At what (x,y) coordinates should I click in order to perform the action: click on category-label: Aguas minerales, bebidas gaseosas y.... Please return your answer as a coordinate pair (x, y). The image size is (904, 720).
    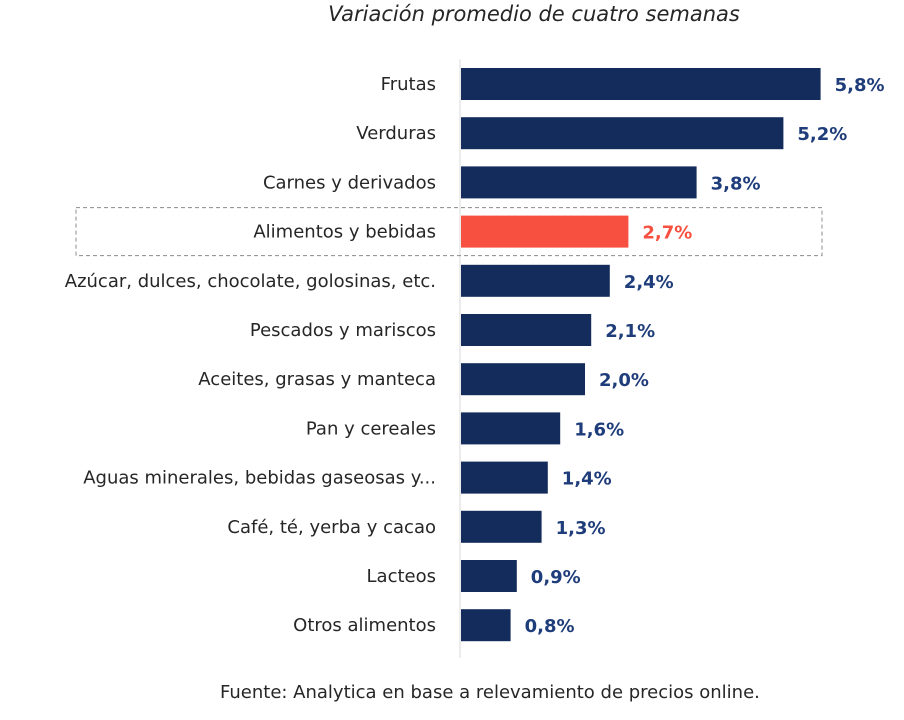
    Looking at the image, I should click on (259, 478).